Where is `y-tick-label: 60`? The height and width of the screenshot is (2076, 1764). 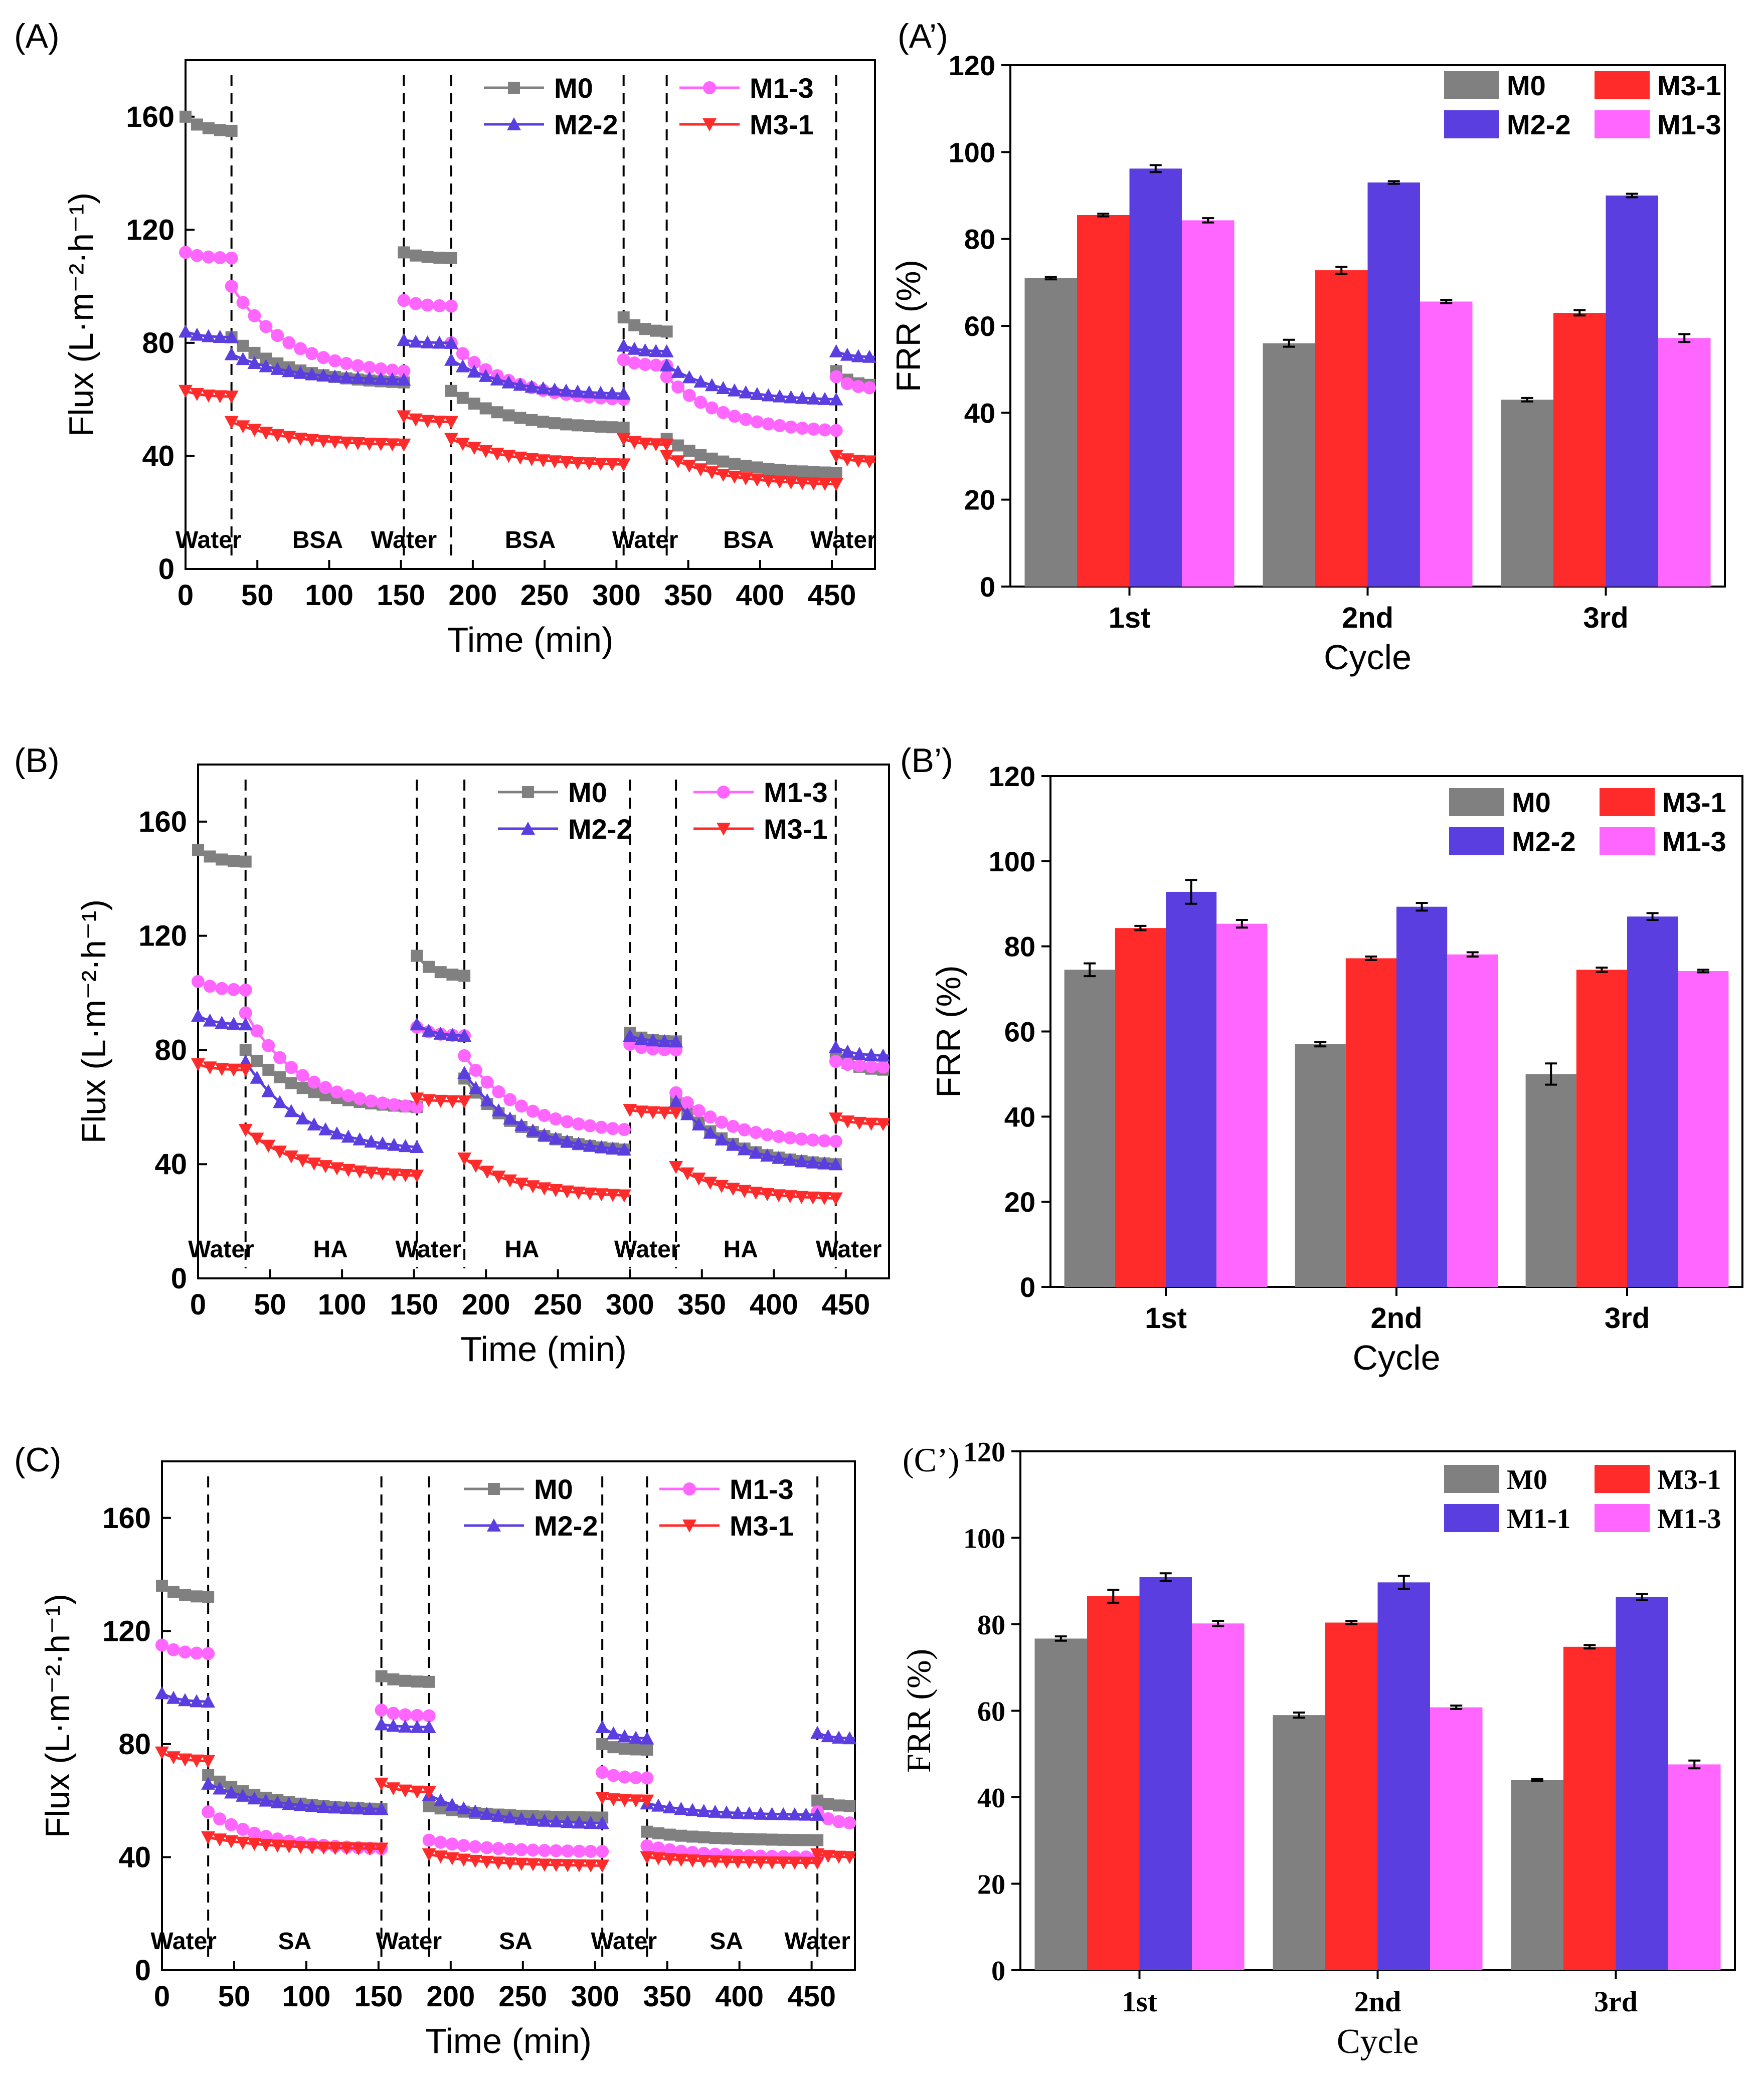
y-tick-label: 60 is located at coordinates (1019, 1032).